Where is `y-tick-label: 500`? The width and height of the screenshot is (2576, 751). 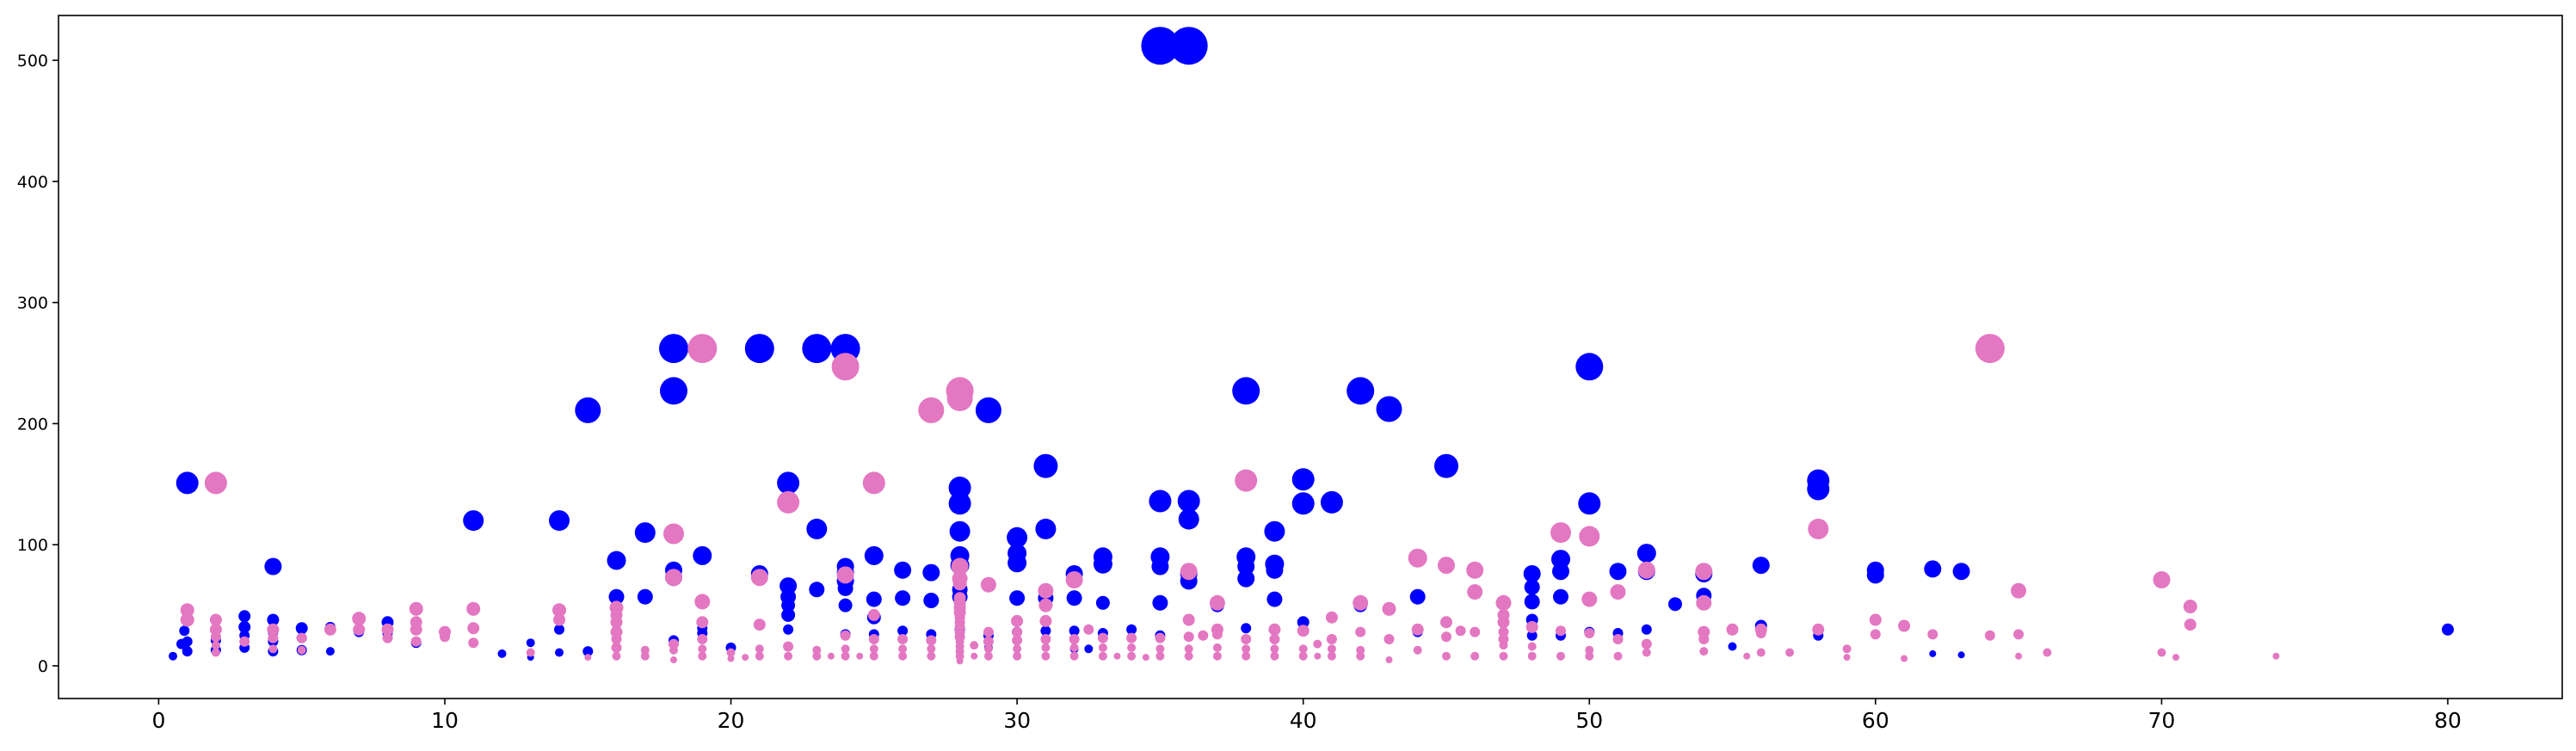 y-tick-label: 500 is located at coordinates (32, 61).